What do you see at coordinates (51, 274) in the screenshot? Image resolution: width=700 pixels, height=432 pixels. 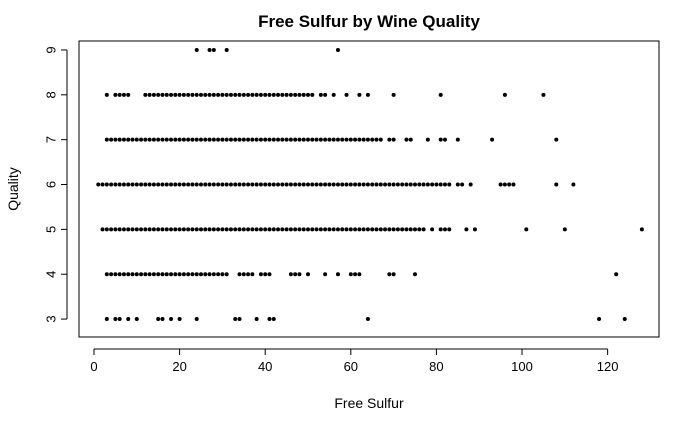 I see `y-tick-label: 4` at bounding box center [51, 274].